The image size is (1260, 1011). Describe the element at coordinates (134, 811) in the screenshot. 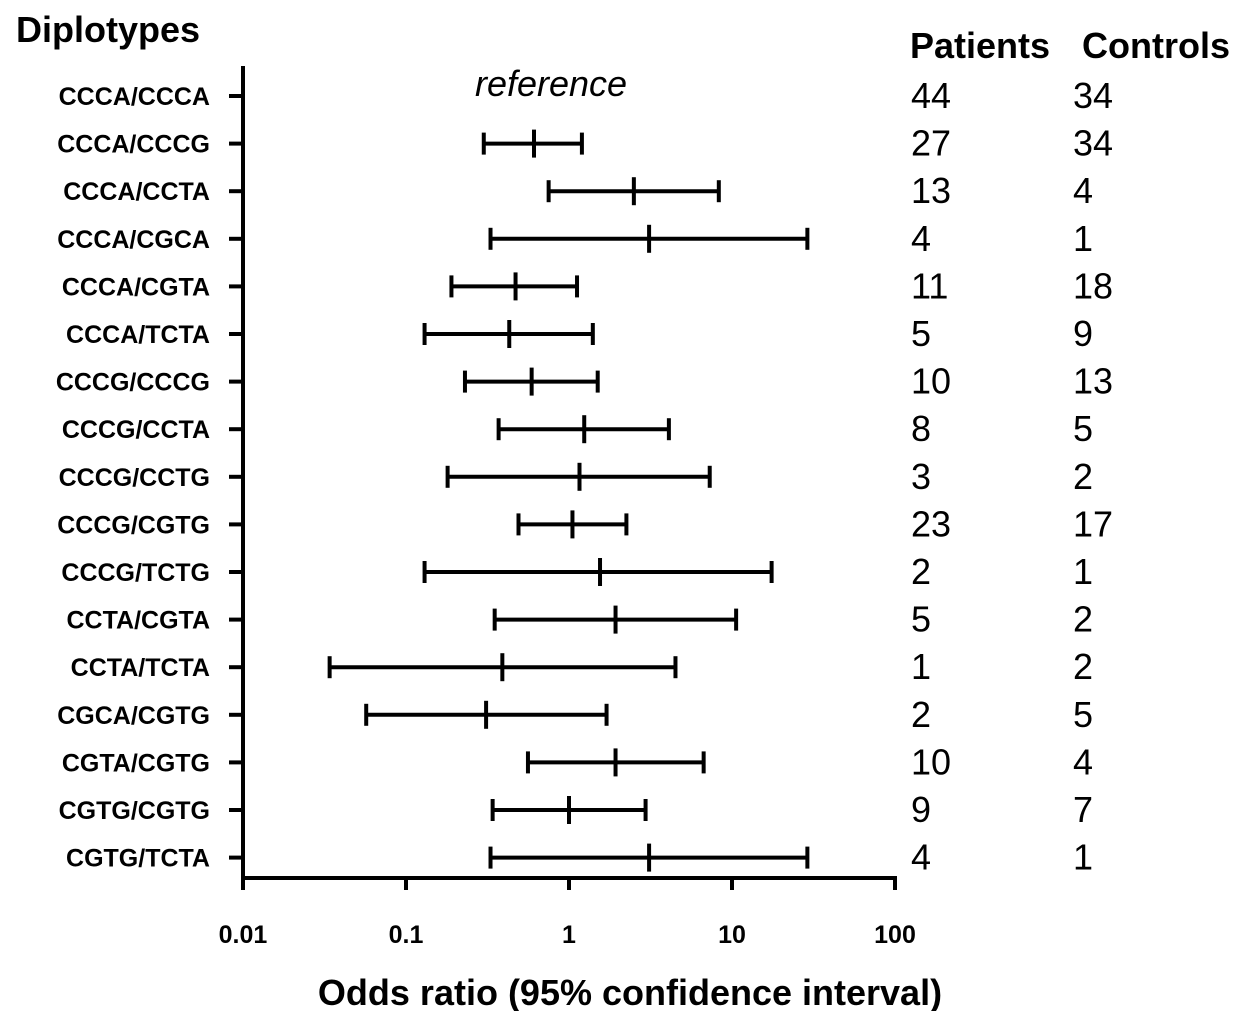

I see `row-label: CGTG/CGTG` at that location.